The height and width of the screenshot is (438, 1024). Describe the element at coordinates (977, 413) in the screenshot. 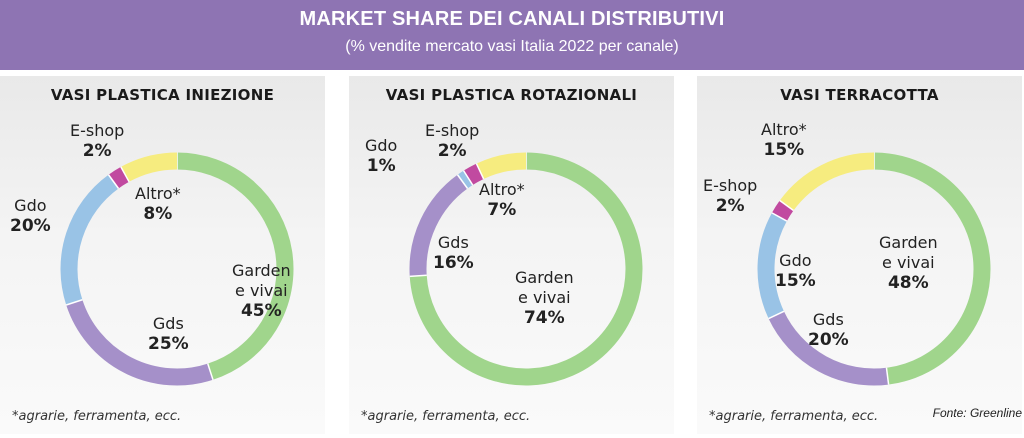

I see `source-credit: Fonte: Greenline` at that location.